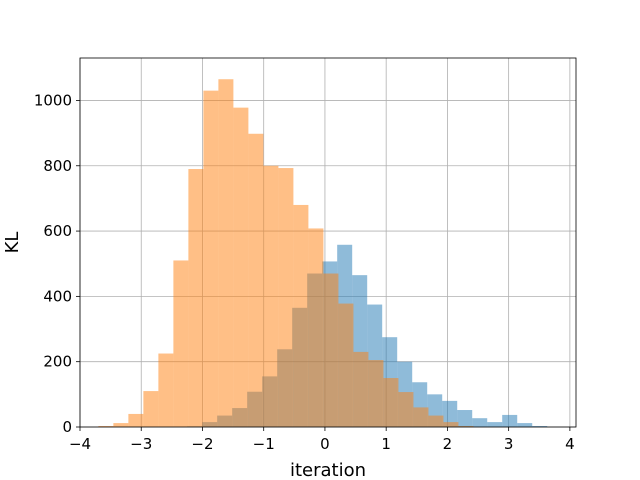 Image resolution: width=640 pixels, height=480 pixels. What do you see at coordinates (509, 444) in the screenshot?
I see `x-tick-label: 3` at bounding box center [509, 444].